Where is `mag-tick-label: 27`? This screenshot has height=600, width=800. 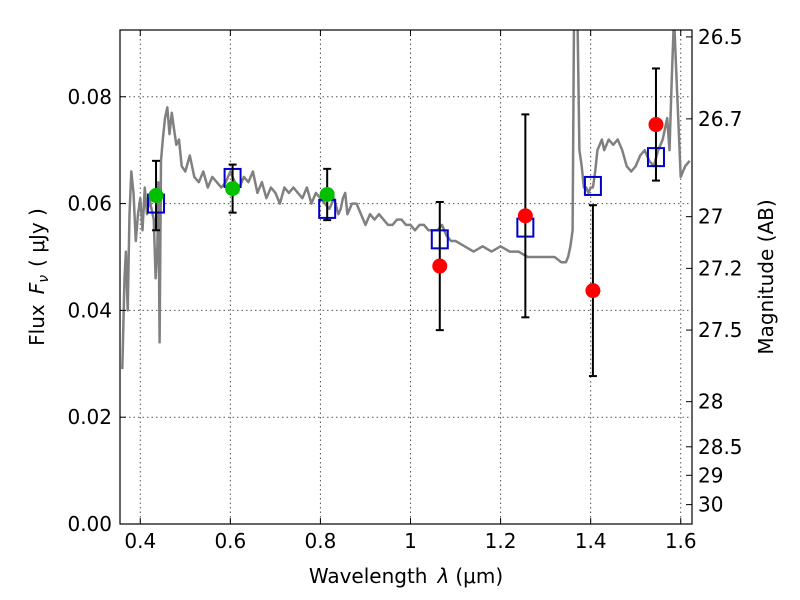
mag-tick-label: 27 is located at coordinates (710, 217).